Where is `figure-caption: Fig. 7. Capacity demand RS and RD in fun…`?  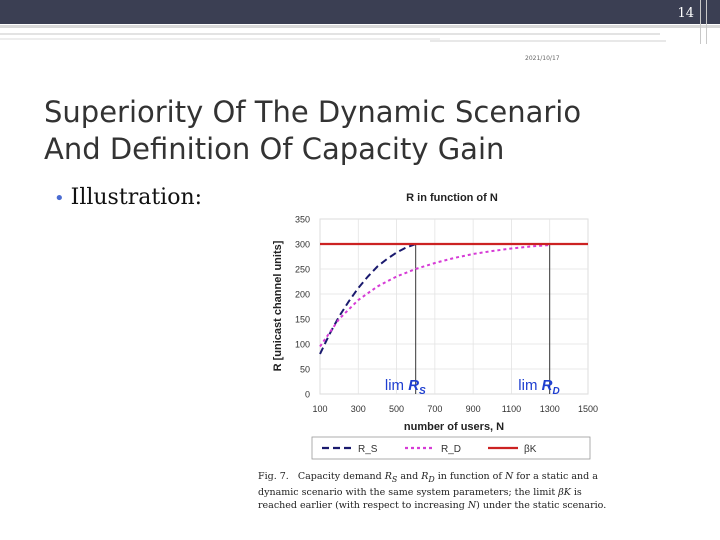
figure-caption: Fig. 7. Capacity demand RS and RD in fun… is located at coordinates (432, 491).